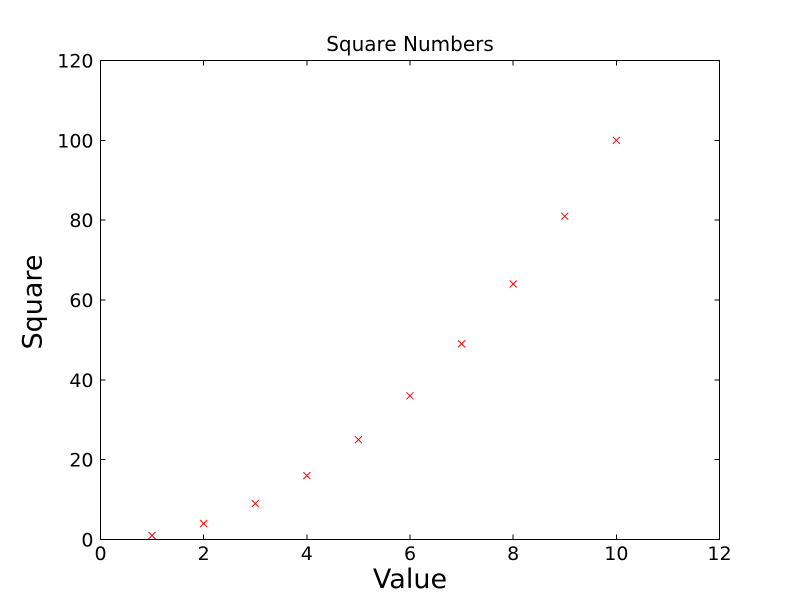  I want to click on y-tick-label: 20, so click(81, 461).